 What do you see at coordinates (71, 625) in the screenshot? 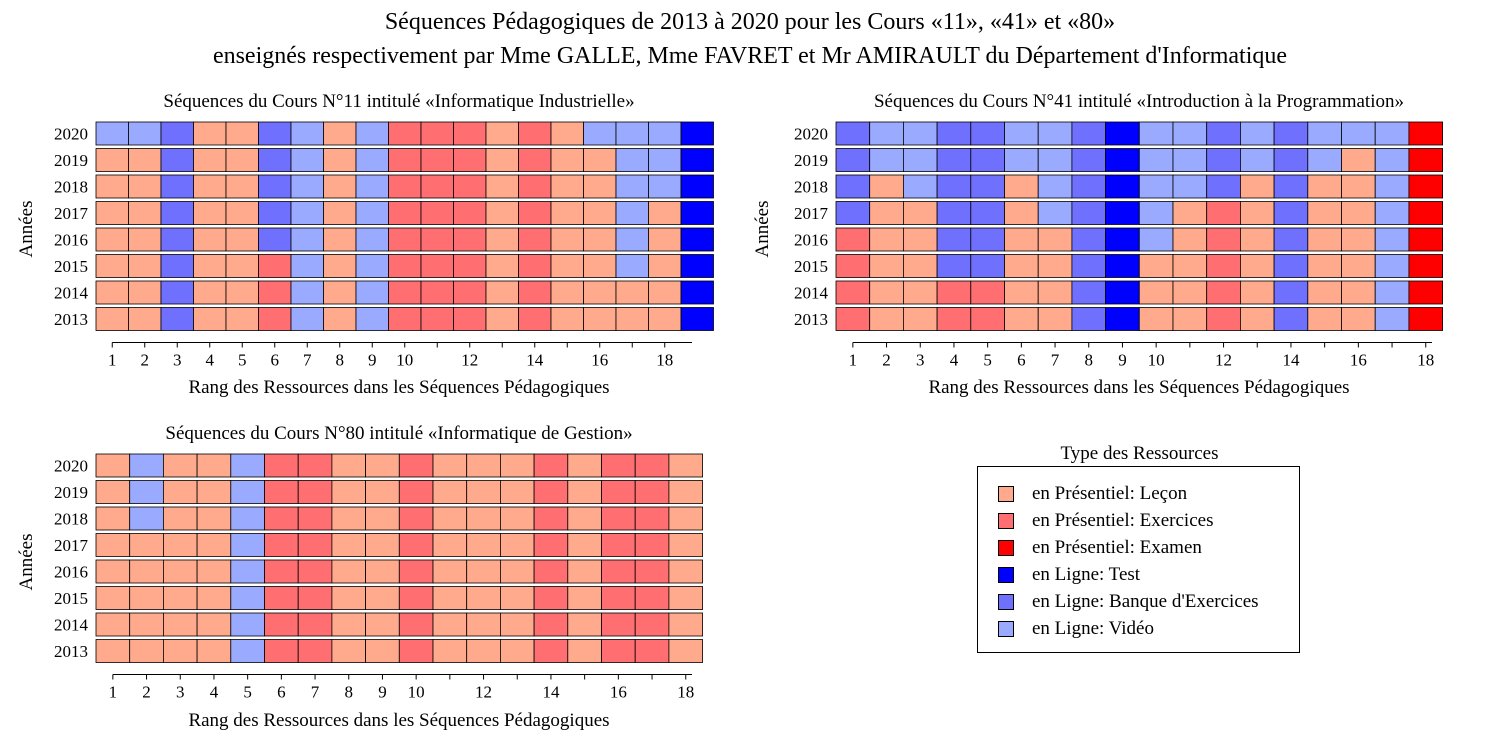
I see `year-label: 2014` at bounding box center [71, 625].